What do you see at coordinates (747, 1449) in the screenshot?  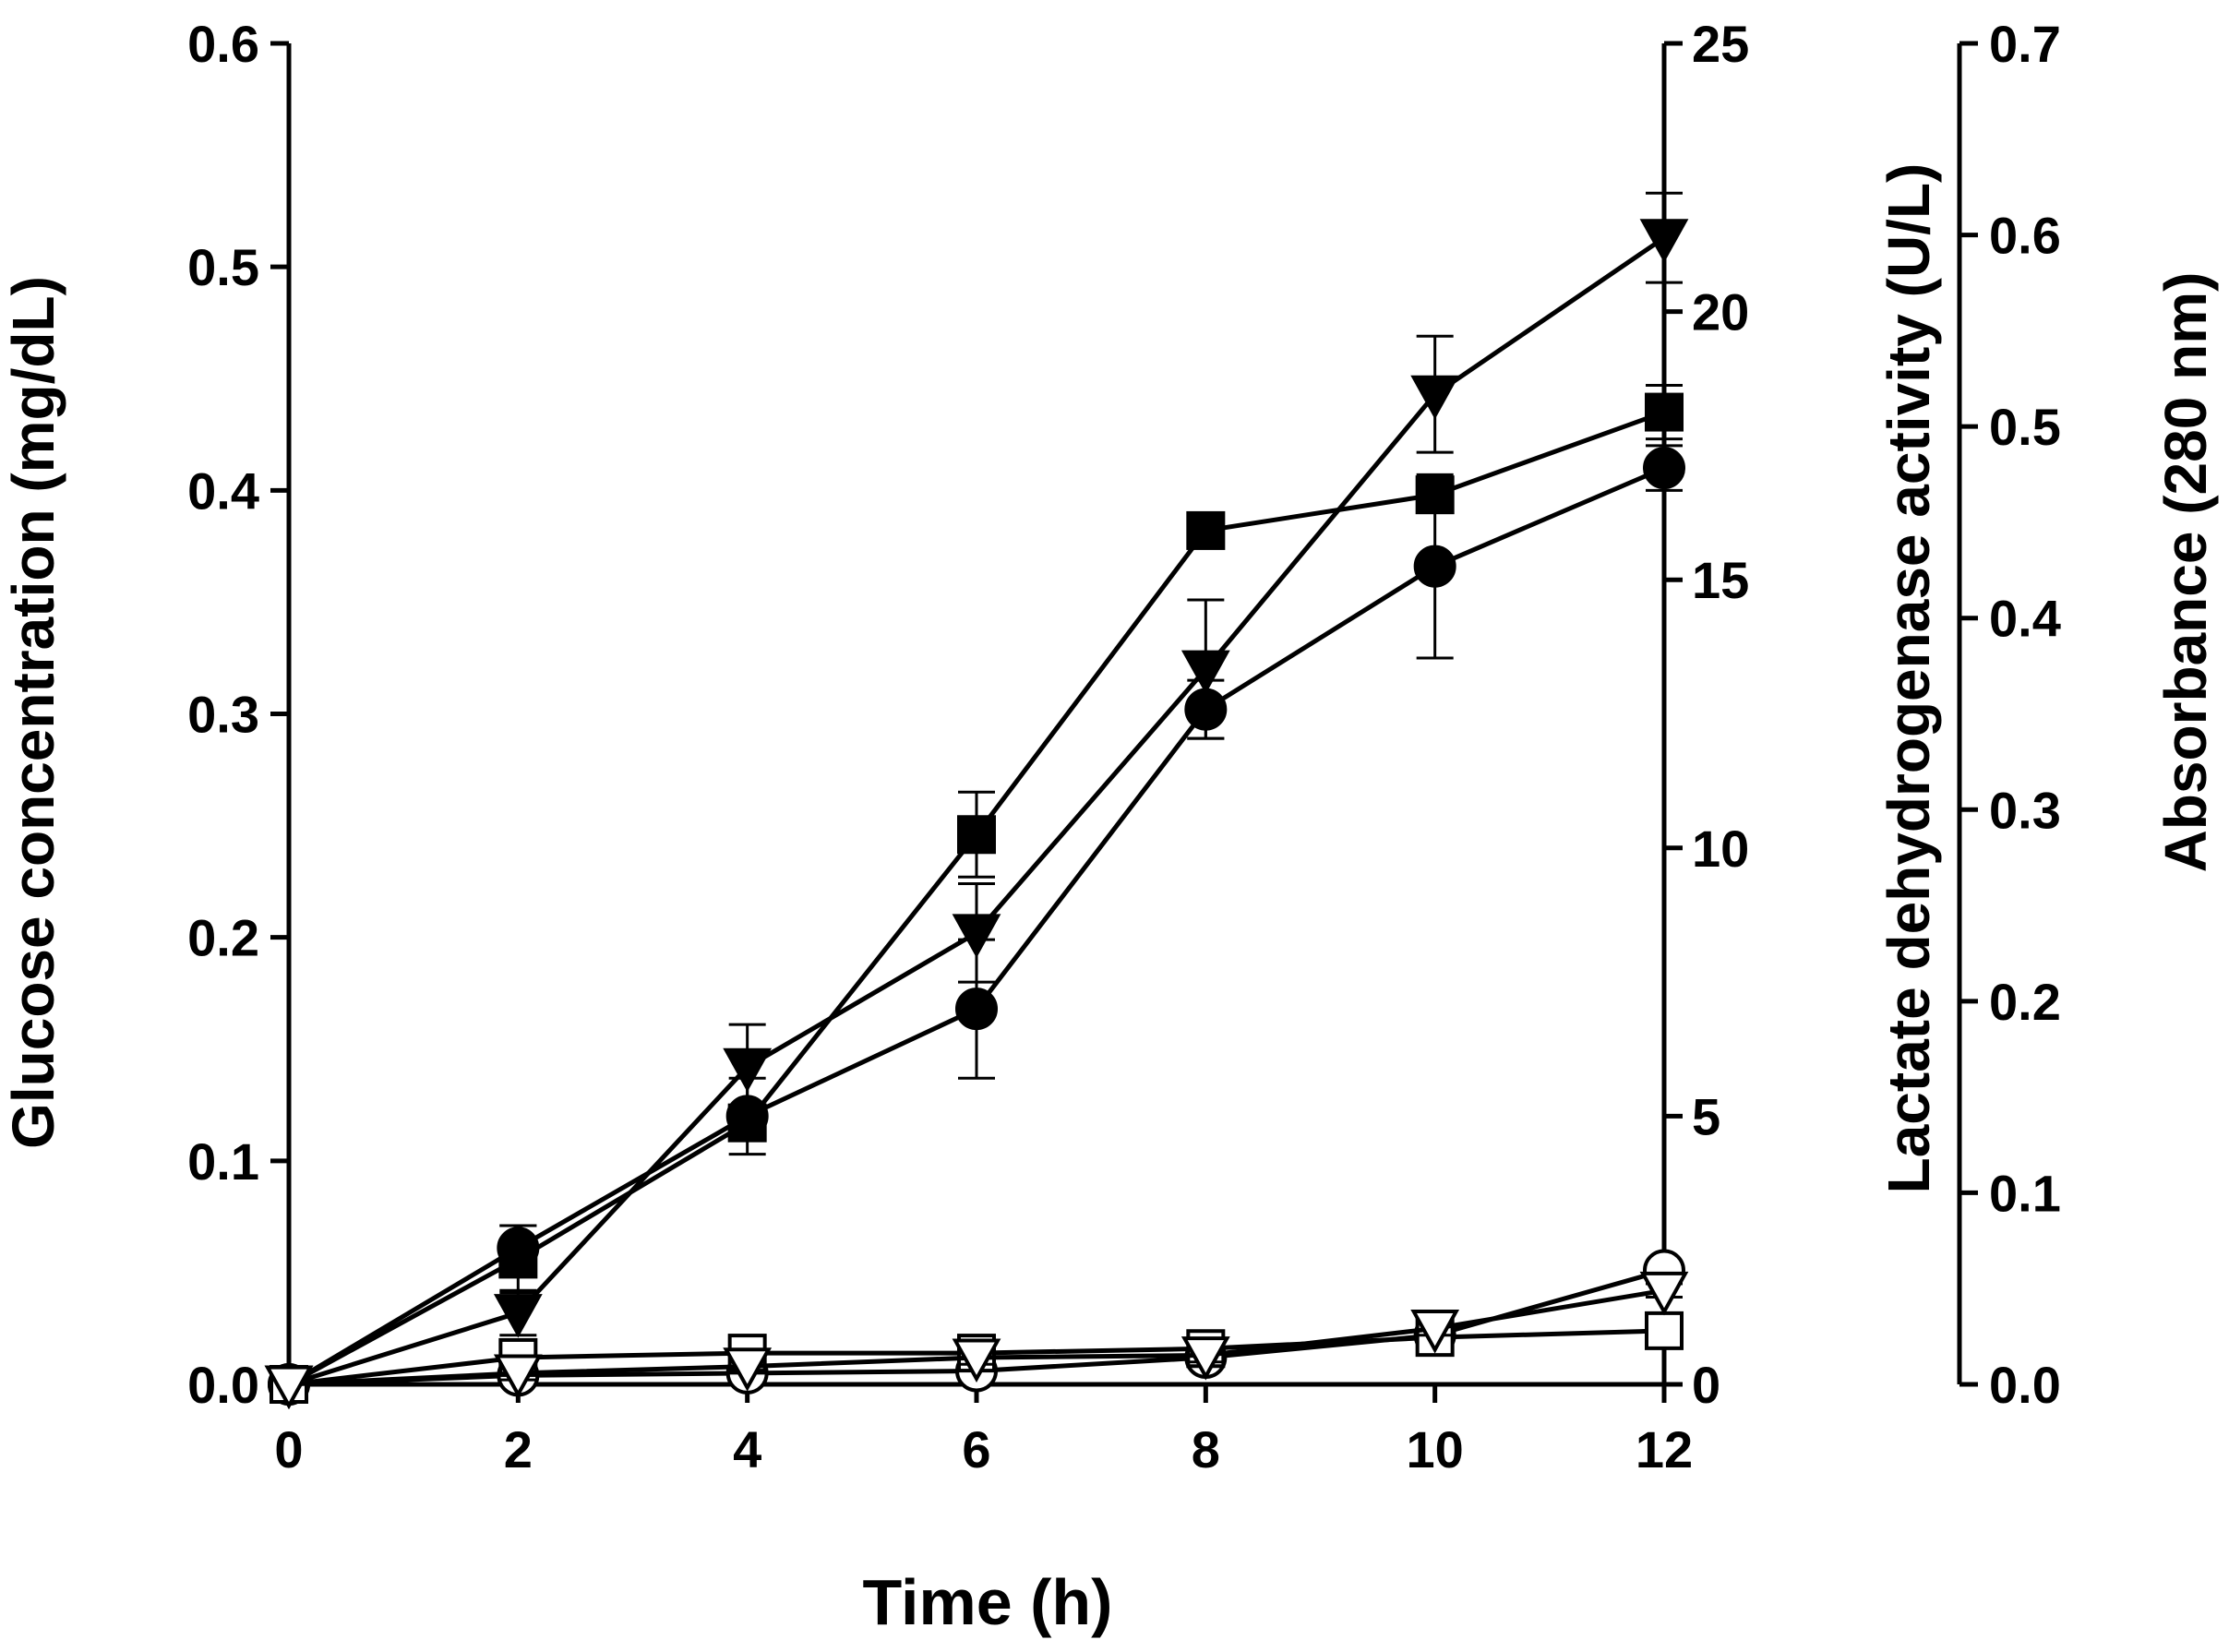 I see `x-tick-label: 4` at bounding box center [747, 1449].